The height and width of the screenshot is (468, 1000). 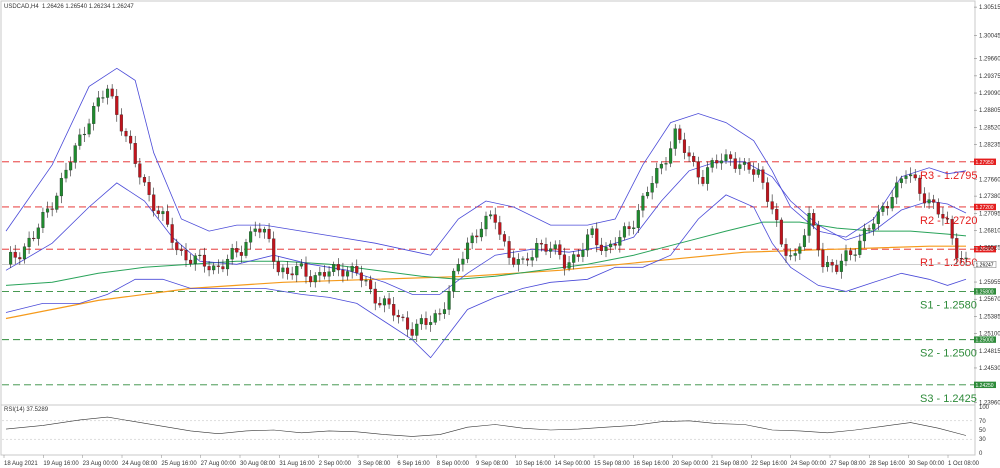 What do you see at coordinates (964, 464) in the screenshot?
I see `x-tick-label: 1 Oct 08:00` at bounding box center [964, 464].